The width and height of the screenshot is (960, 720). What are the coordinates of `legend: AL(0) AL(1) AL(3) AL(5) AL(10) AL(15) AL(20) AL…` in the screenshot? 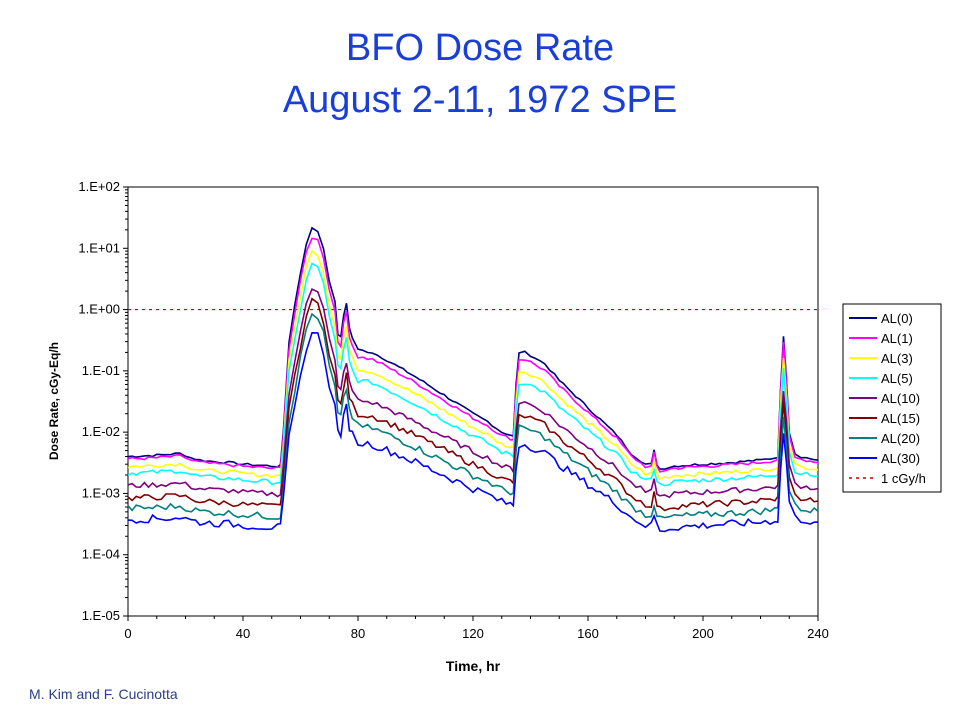 It's located at (892, 398).